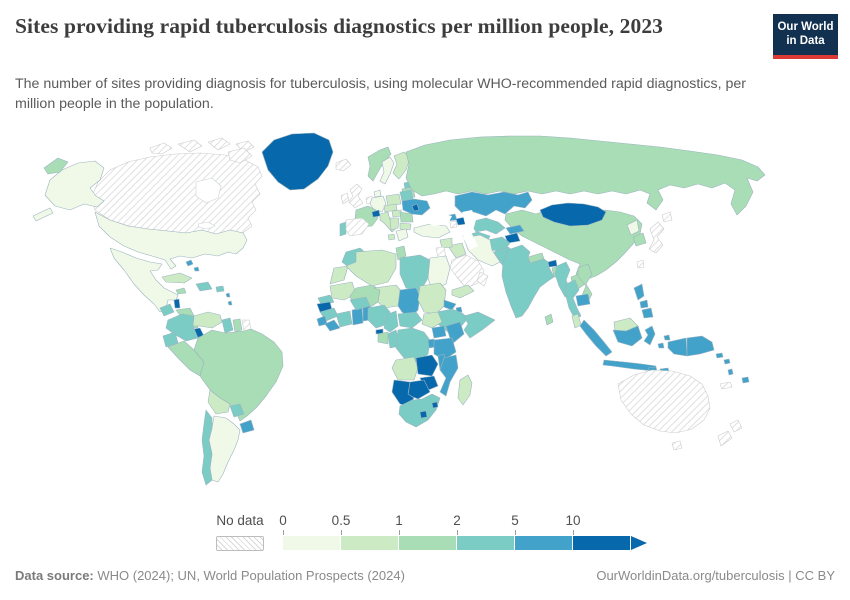  Describe the element at coordinates (177, 278) in the screenshot. I see `country-cuba` at that location.